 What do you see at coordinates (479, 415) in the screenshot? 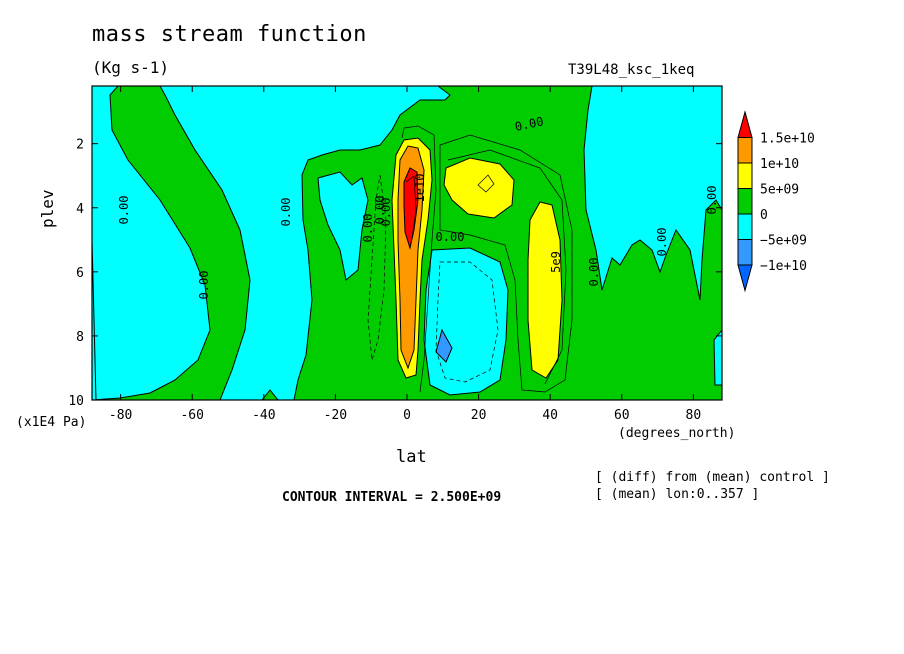
I see `x-tick-label: 20` at bounding box center [479, 415].